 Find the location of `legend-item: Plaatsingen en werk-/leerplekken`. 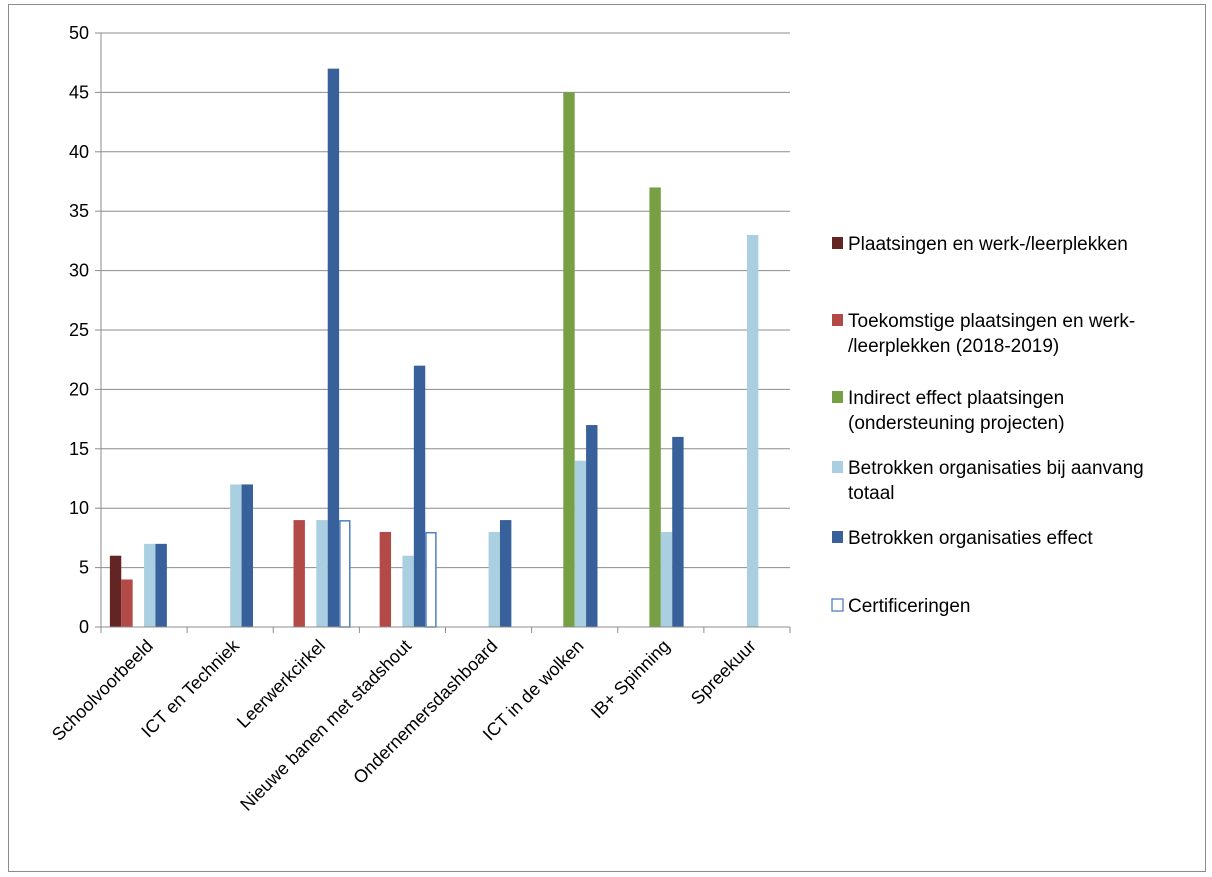

legend-item: Plaatsingen en werk-/leerplekken is located at coordinates (980, 244).